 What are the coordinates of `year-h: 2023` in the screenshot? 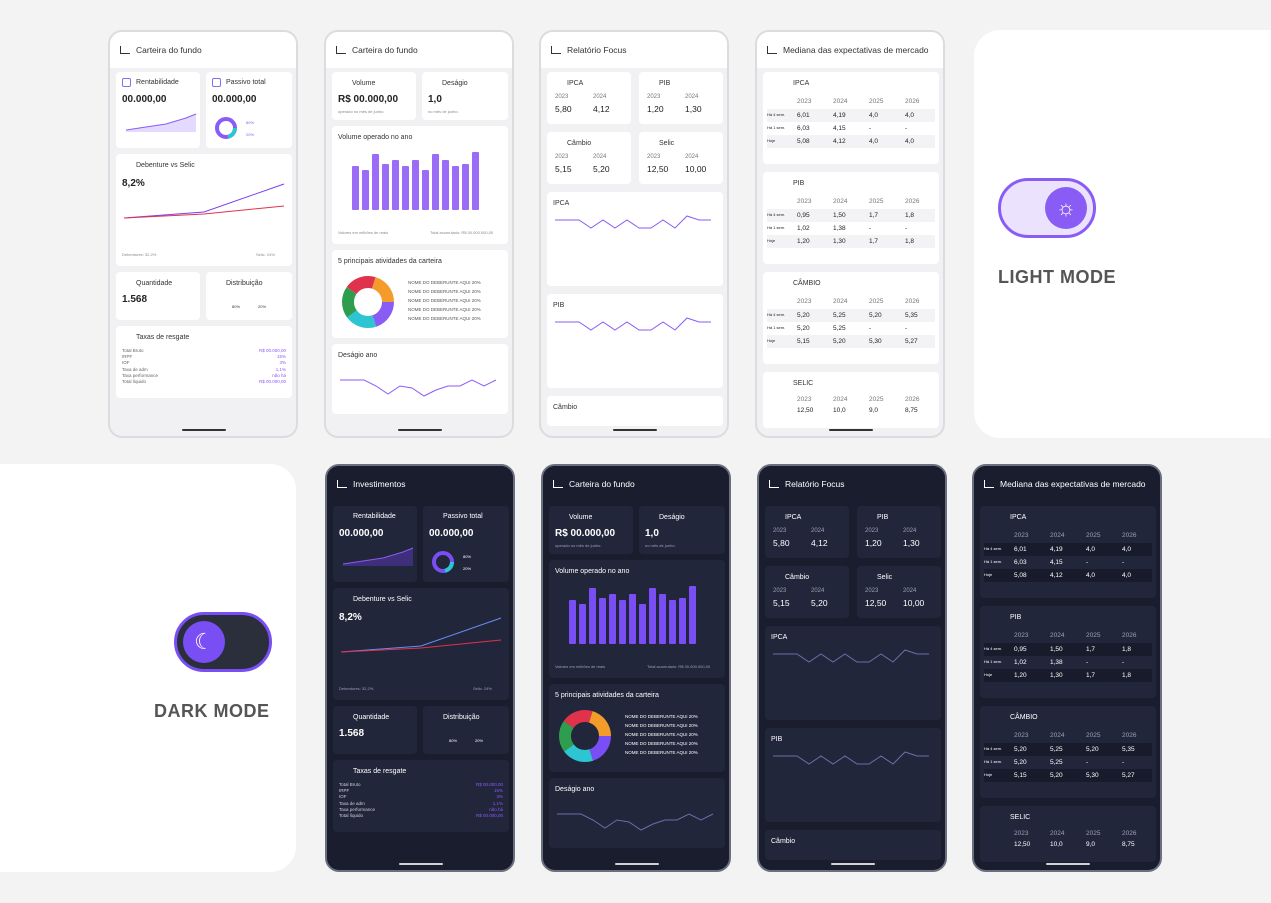 It's located at (804, 101).